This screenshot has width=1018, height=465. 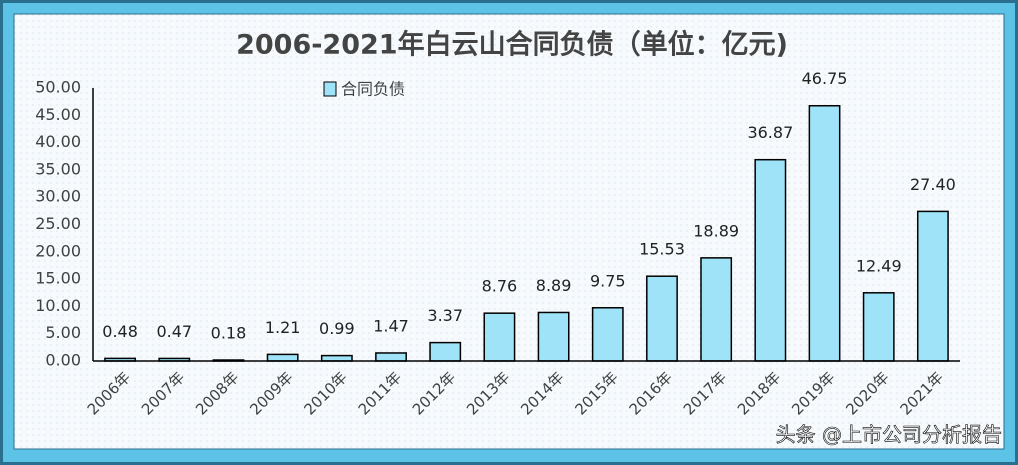 What do you see at coordinates (770, 132) in the screenshot?
I see `value-label: 36.87` at bounding box center [770, 132].